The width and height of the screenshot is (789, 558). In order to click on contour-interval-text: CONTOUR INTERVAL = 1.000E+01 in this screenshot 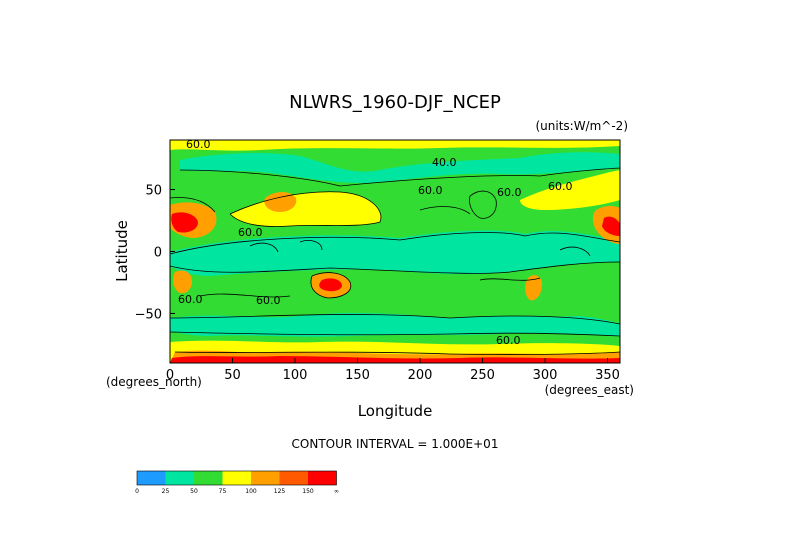, I will do `click(395, 444)`.